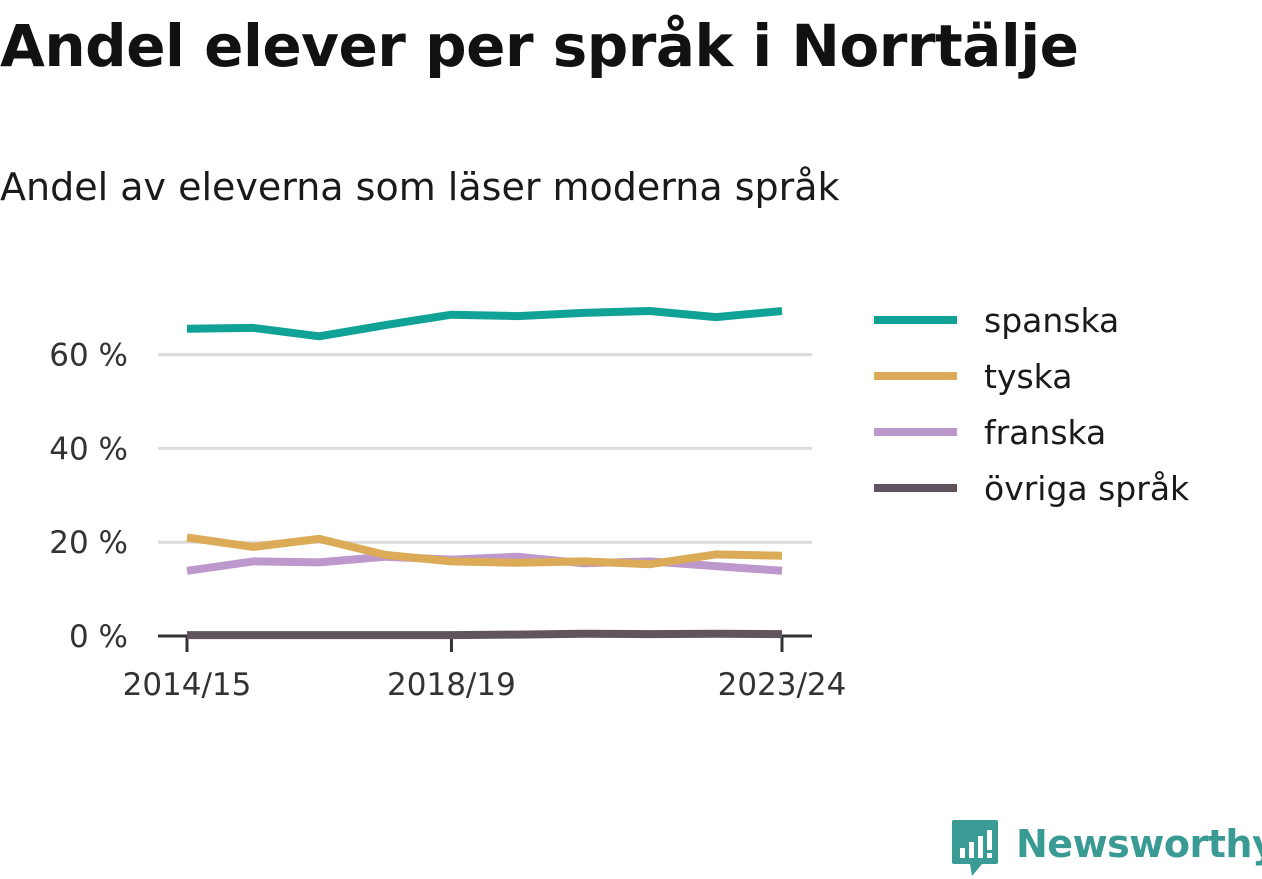 The image size is (1262, 879). Describe the element at coordinates (485, 448) in the screenshot. I see `gridlines` at that location.